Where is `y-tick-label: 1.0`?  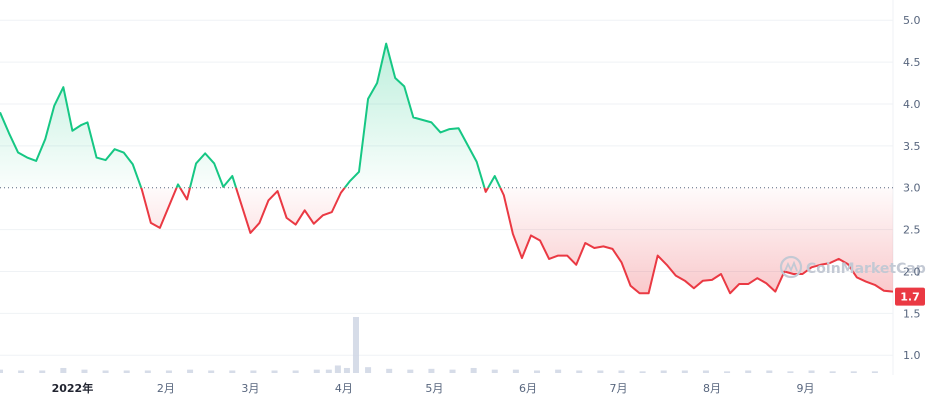 y-tick-label: 1.0 is located at coordinates (912, 355).